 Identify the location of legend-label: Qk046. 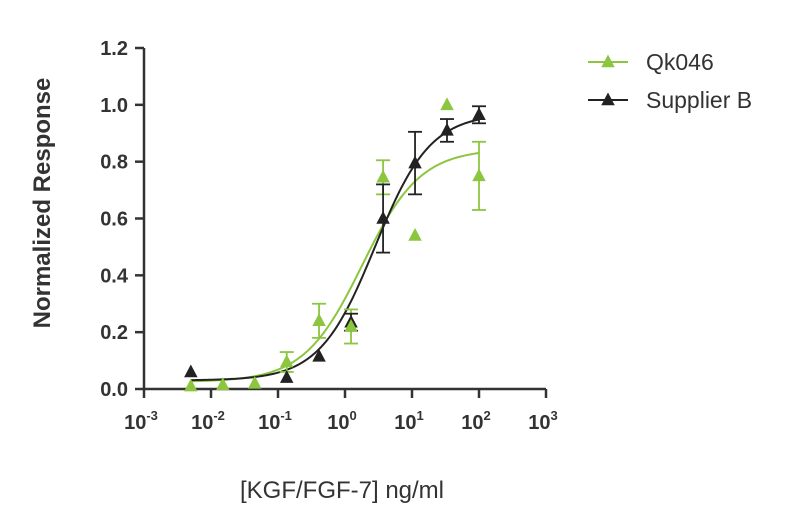
(680, 62).